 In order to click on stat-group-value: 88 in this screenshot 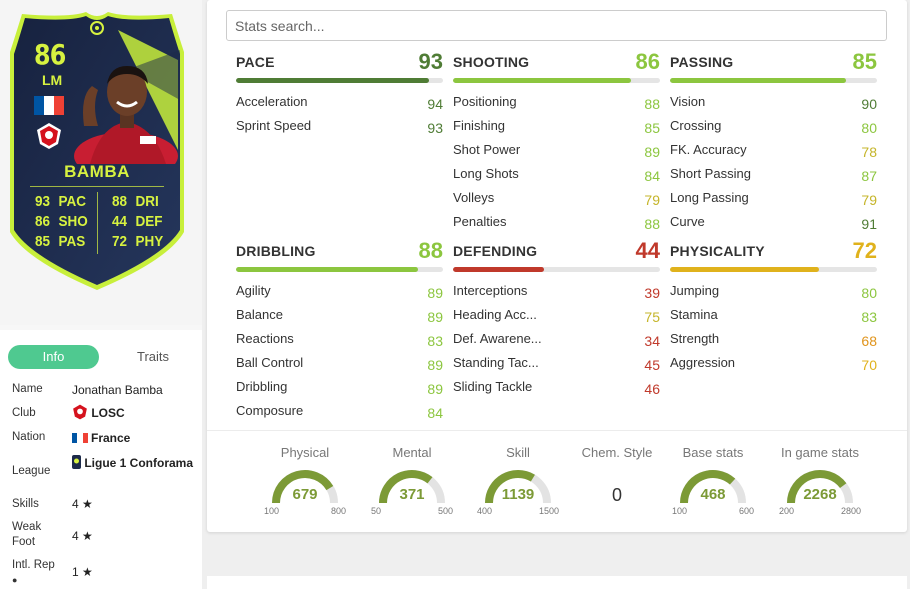, I will do `click(430, 250)`.